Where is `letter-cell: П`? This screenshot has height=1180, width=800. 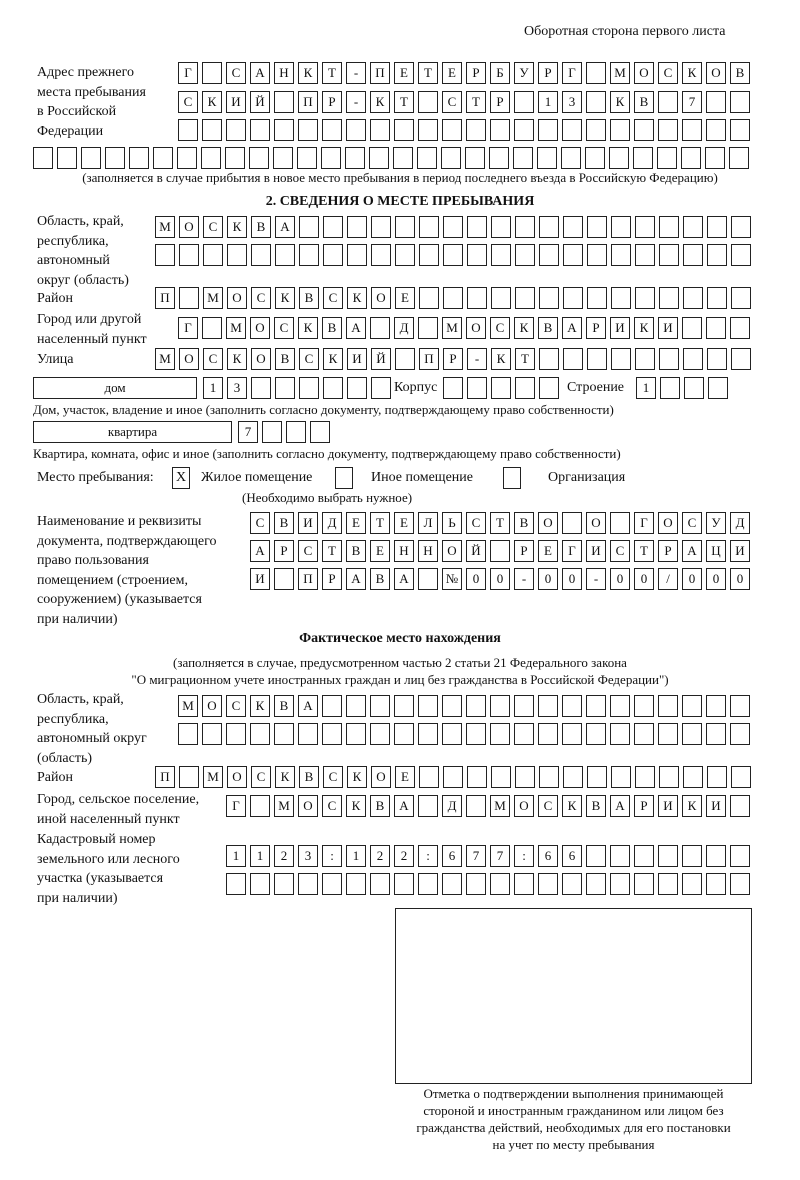
letter-cell: П is located at coordinates (165, 298).